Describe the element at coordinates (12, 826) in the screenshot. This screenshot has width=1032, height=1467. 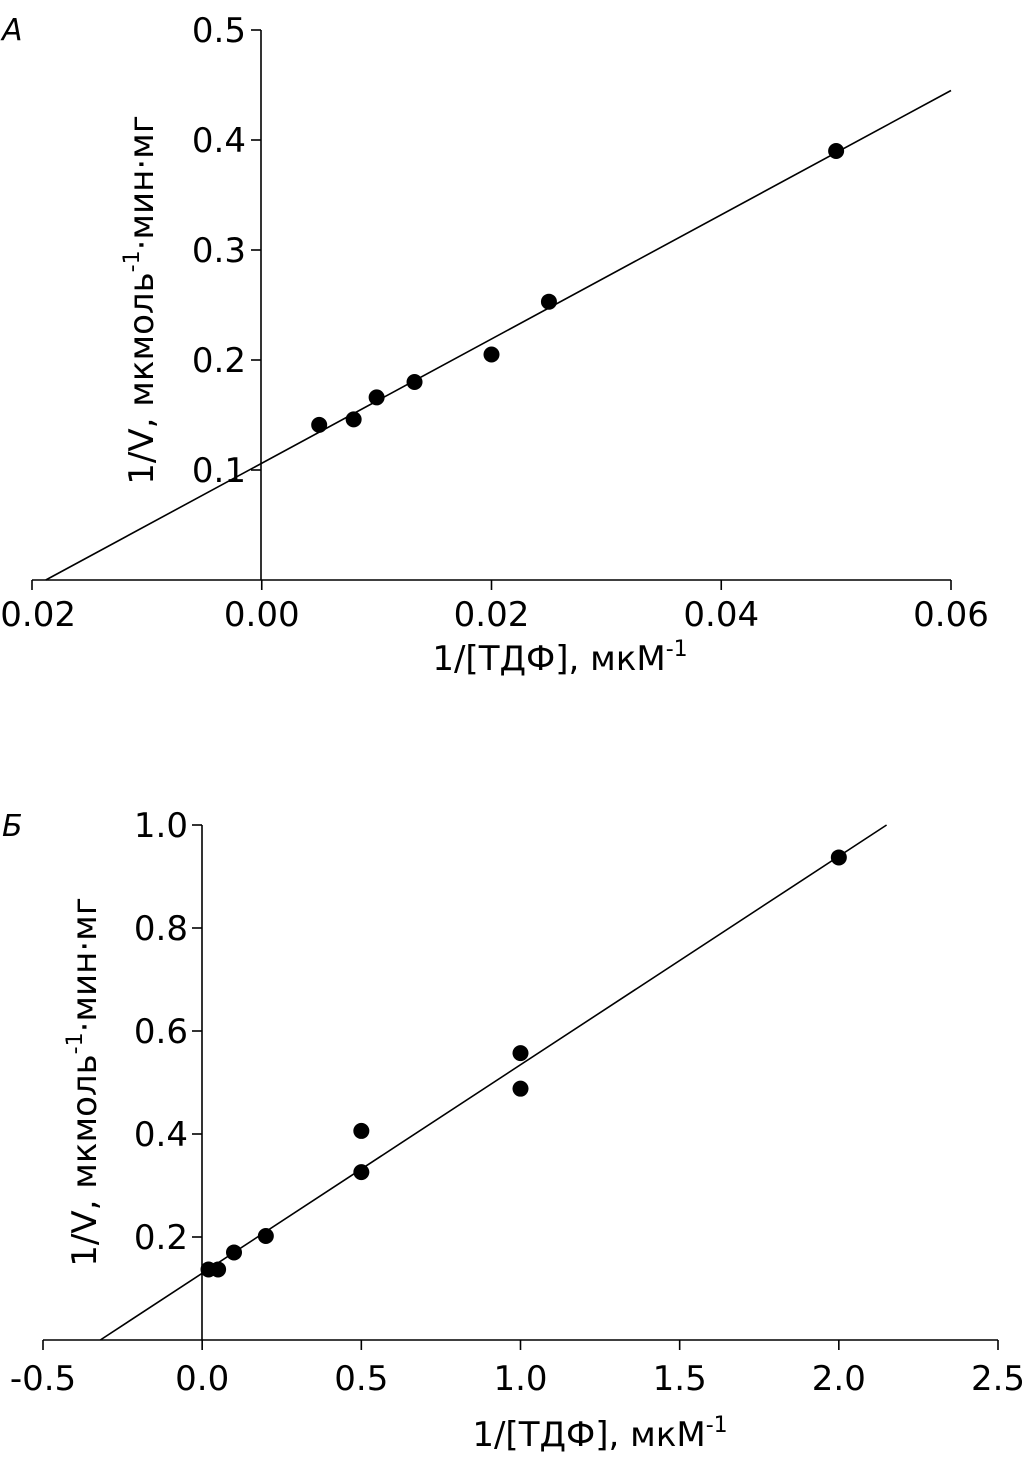
I see `panel-label: Б` at that location.